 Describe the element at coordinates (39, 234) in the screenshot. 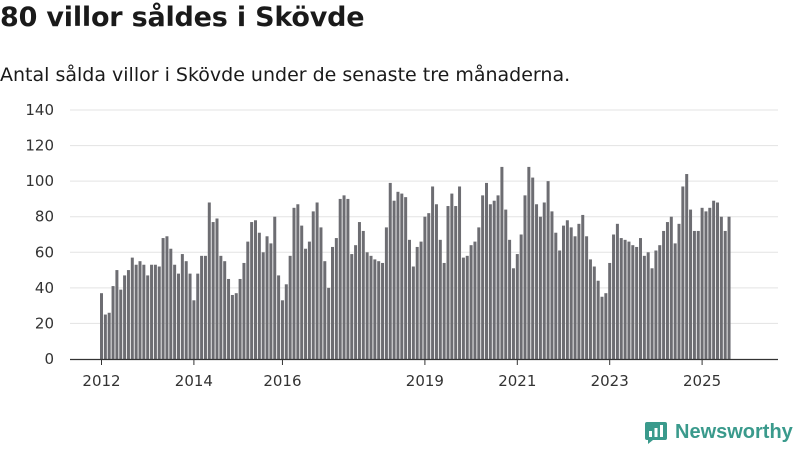

I see `y-axis-tick-labels: 0 20 40 60 80 100 120 140` at that location.